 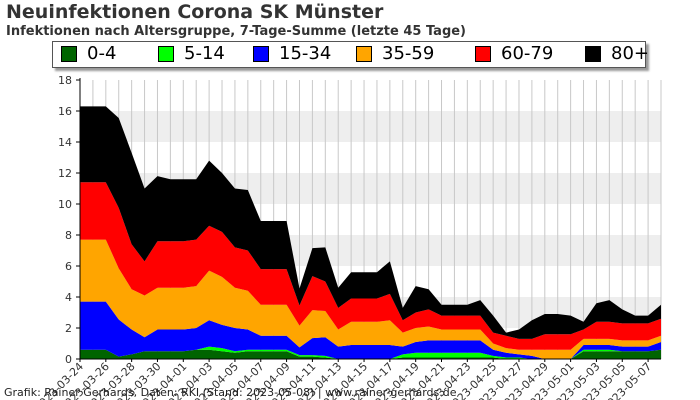 I want to click on legend-label: 5-14, so click(x=204, y=53).